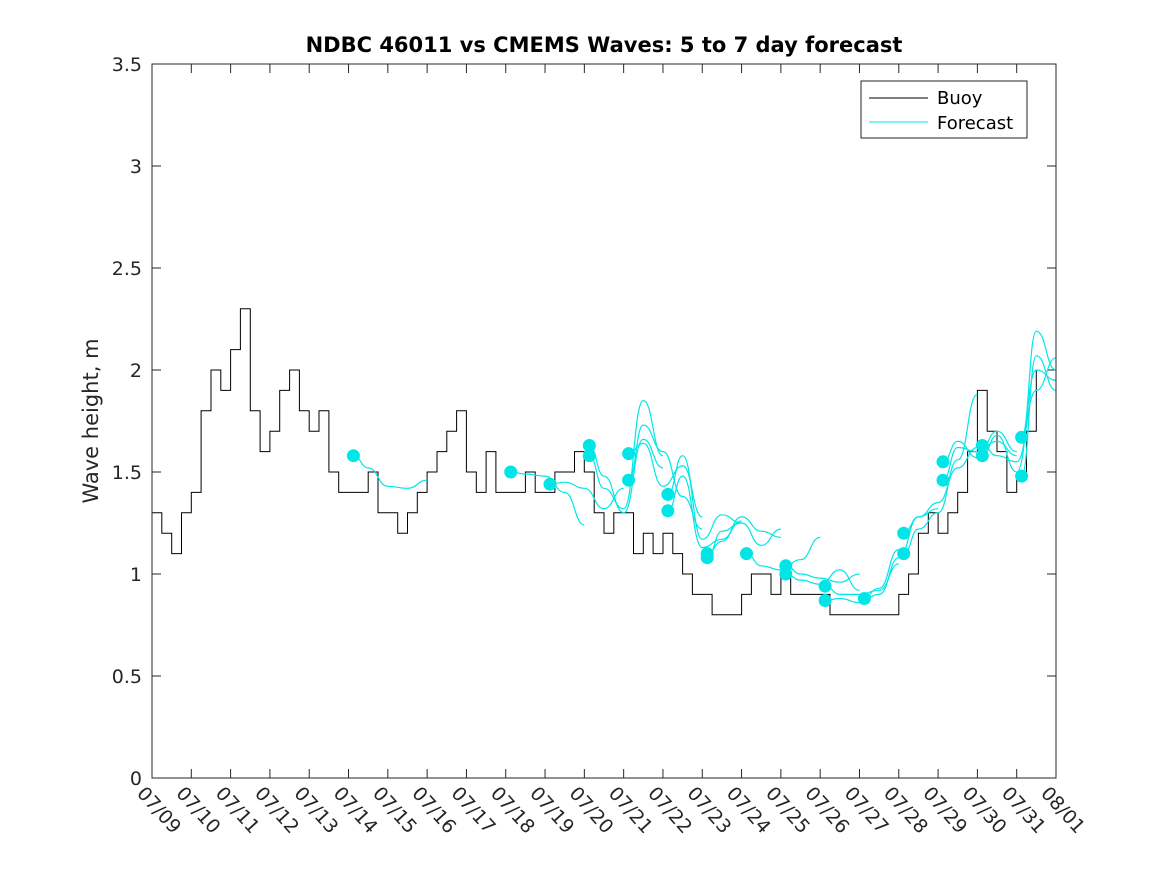  Describe the element at coordinates (960, 98) in the screenshot. I see `legend-label-buoy: Buoy` at that location.